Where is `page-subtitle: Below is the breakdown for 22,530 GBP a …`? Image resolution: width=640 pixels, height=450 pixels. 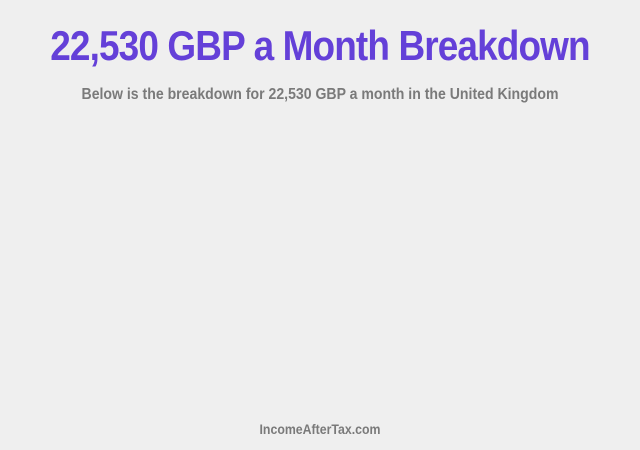
page-subtitle: Below is the breakdown for 22,530 GBP a … is located at coordinates (320, 94).